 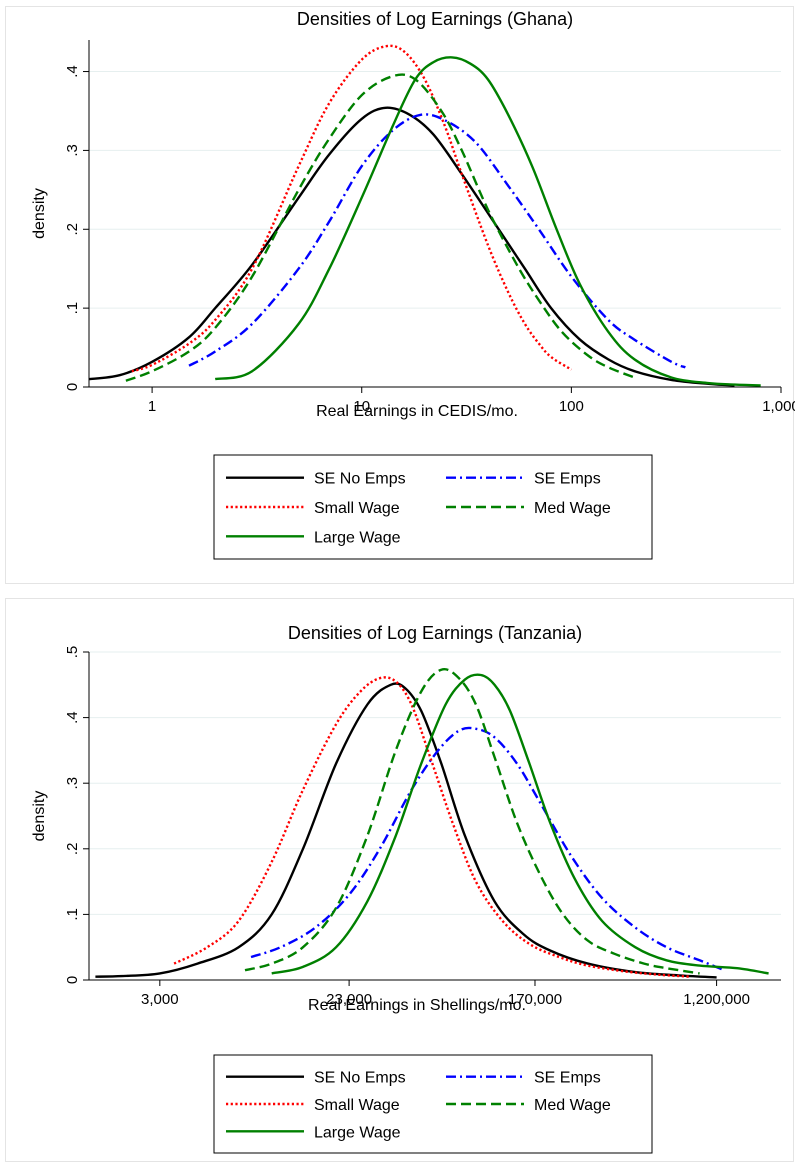 What do you see at coordinates (535, 999) in the screenshot?
I see `x-tick-label: 170,000` at bounding box center [535, 999].